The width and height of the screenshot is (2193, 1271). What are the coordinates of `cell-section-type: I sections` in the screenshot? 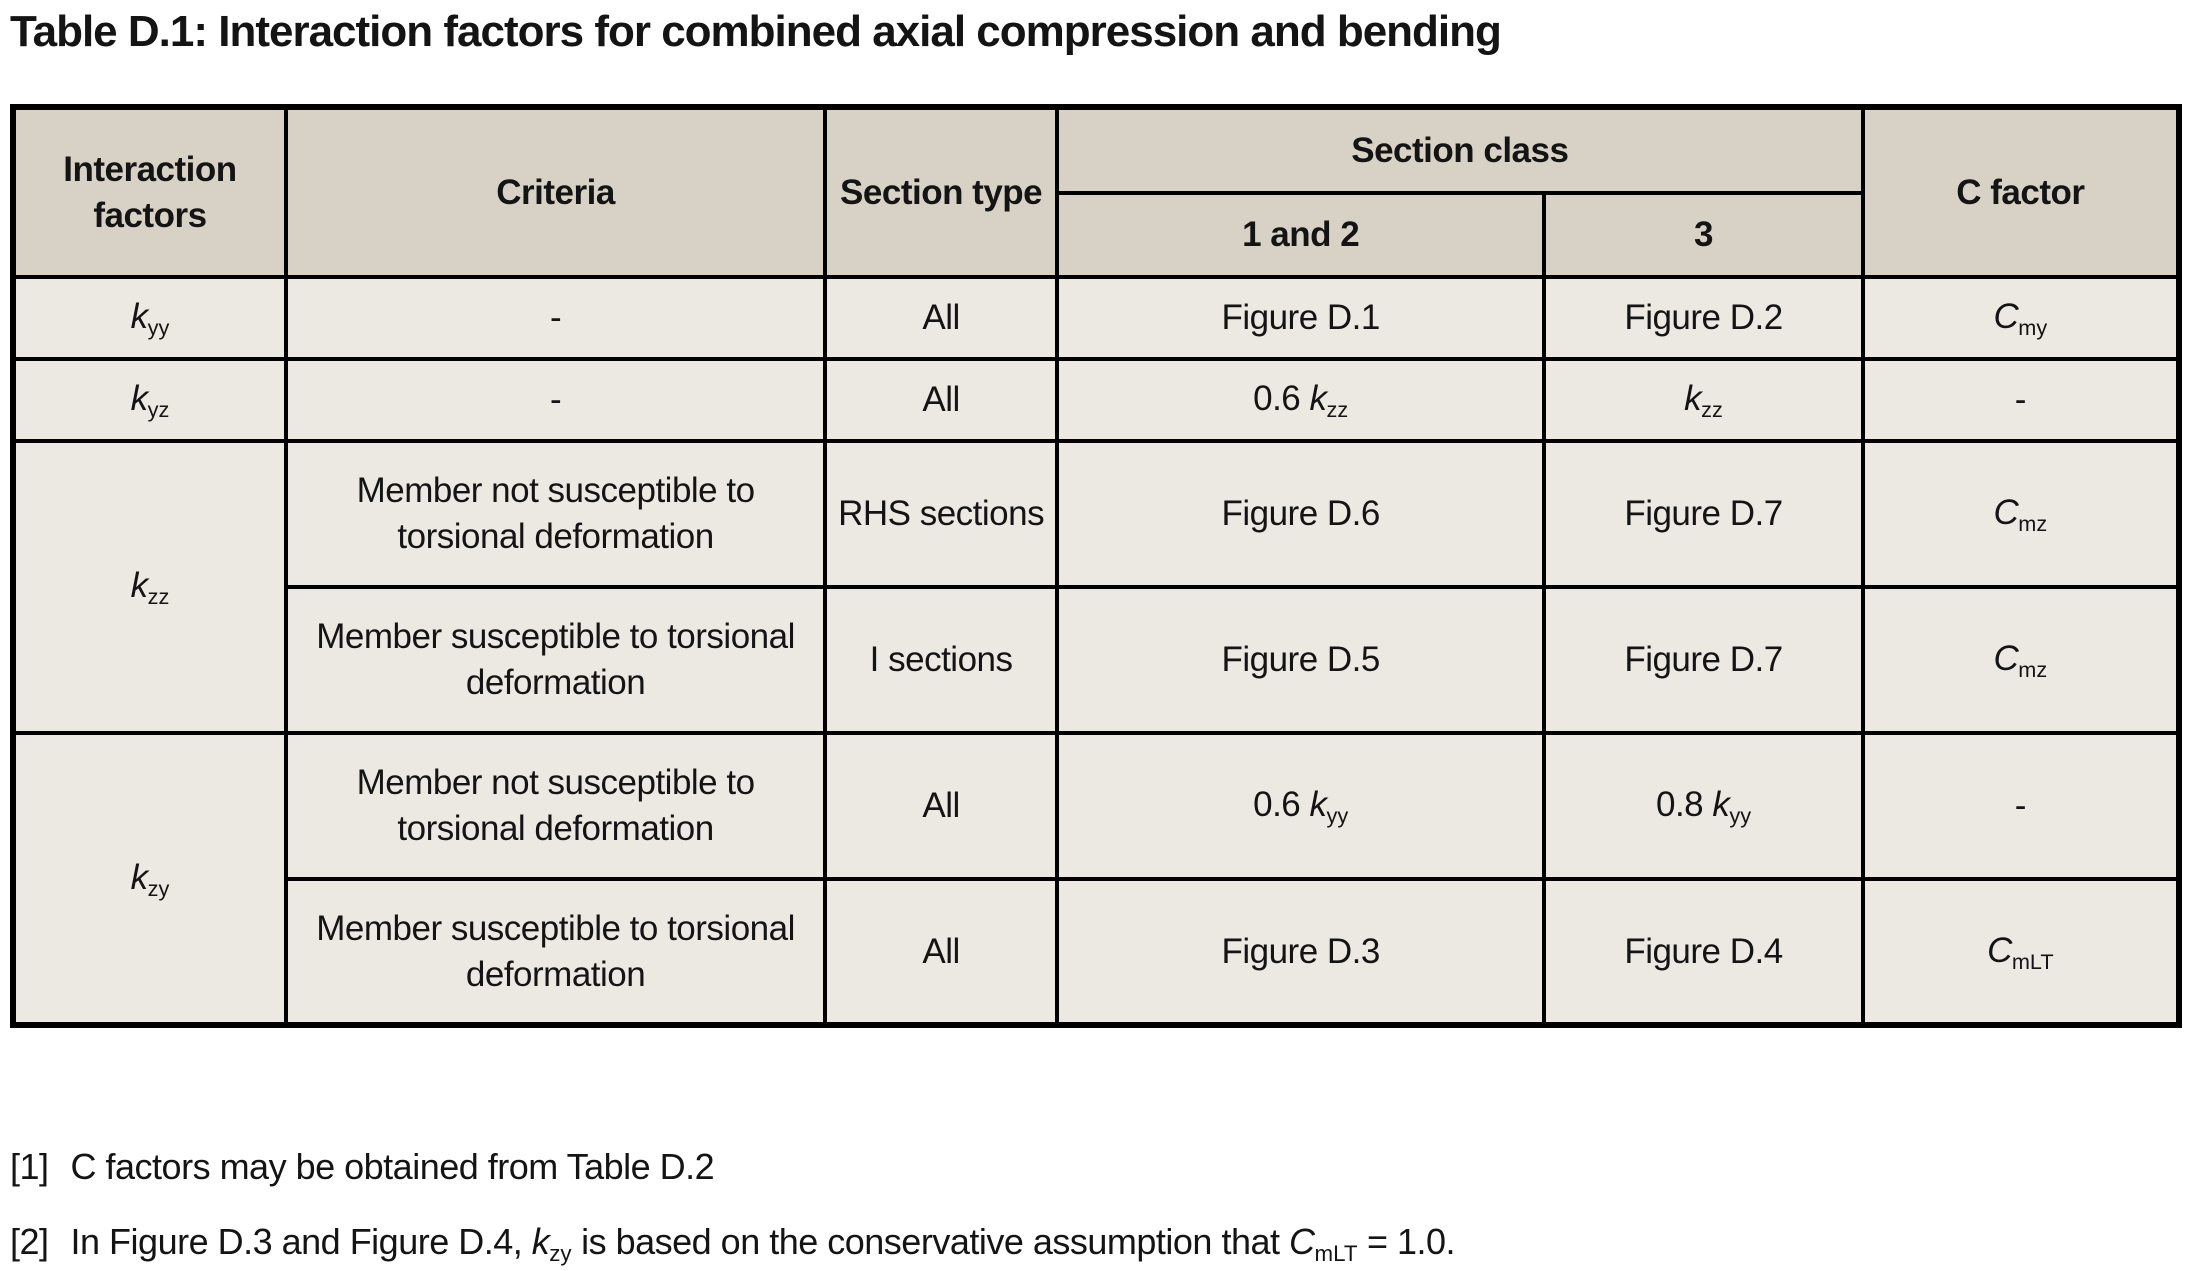 It's located at (941, 660).